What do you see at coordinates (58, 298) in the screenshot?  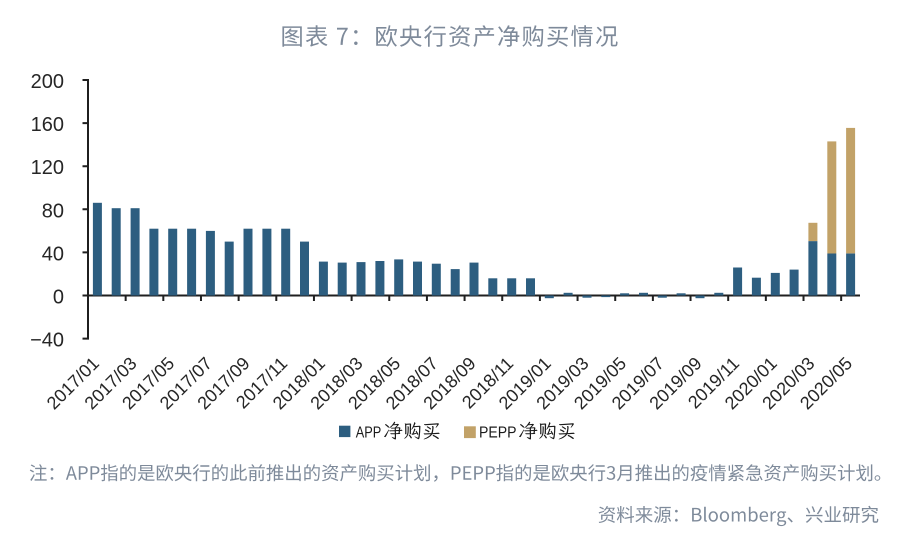 I see `svg-text: 0` at bounding box center [58, 298].